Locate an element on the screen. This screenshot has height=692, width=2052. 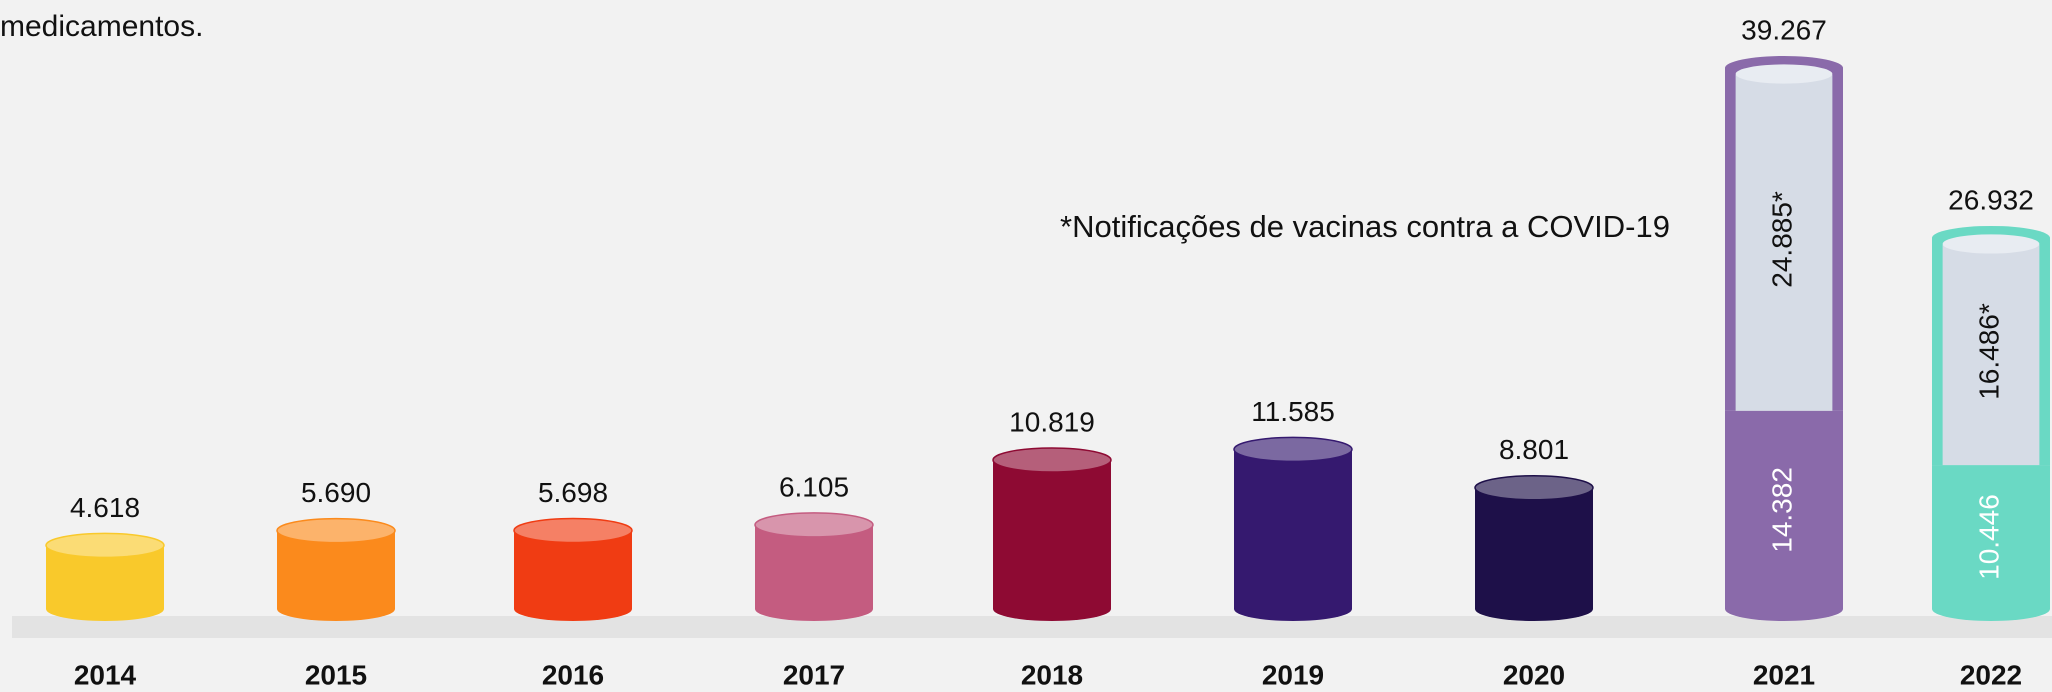
value-label: 11.585 is located at coordinates (1293, 411).